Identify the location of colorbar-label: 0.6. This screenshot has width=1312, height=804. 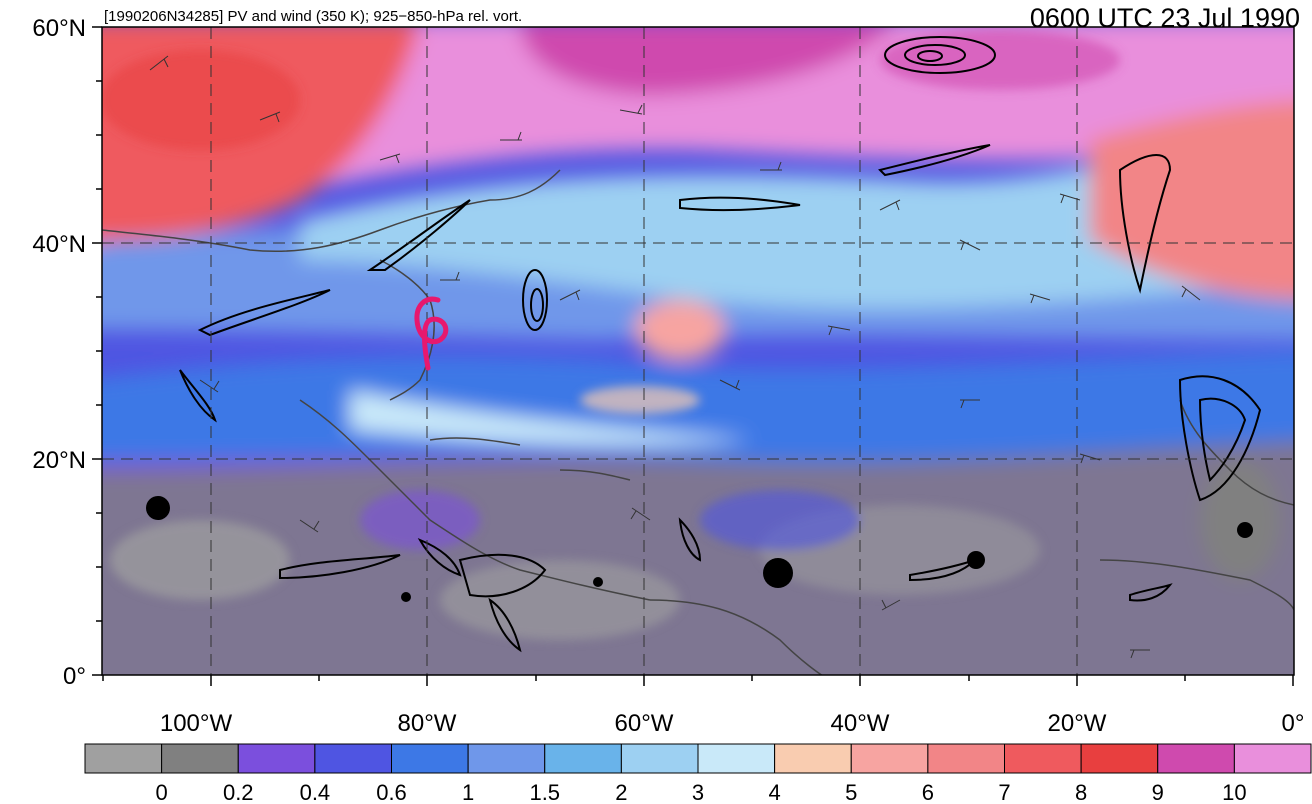
(391, 792).